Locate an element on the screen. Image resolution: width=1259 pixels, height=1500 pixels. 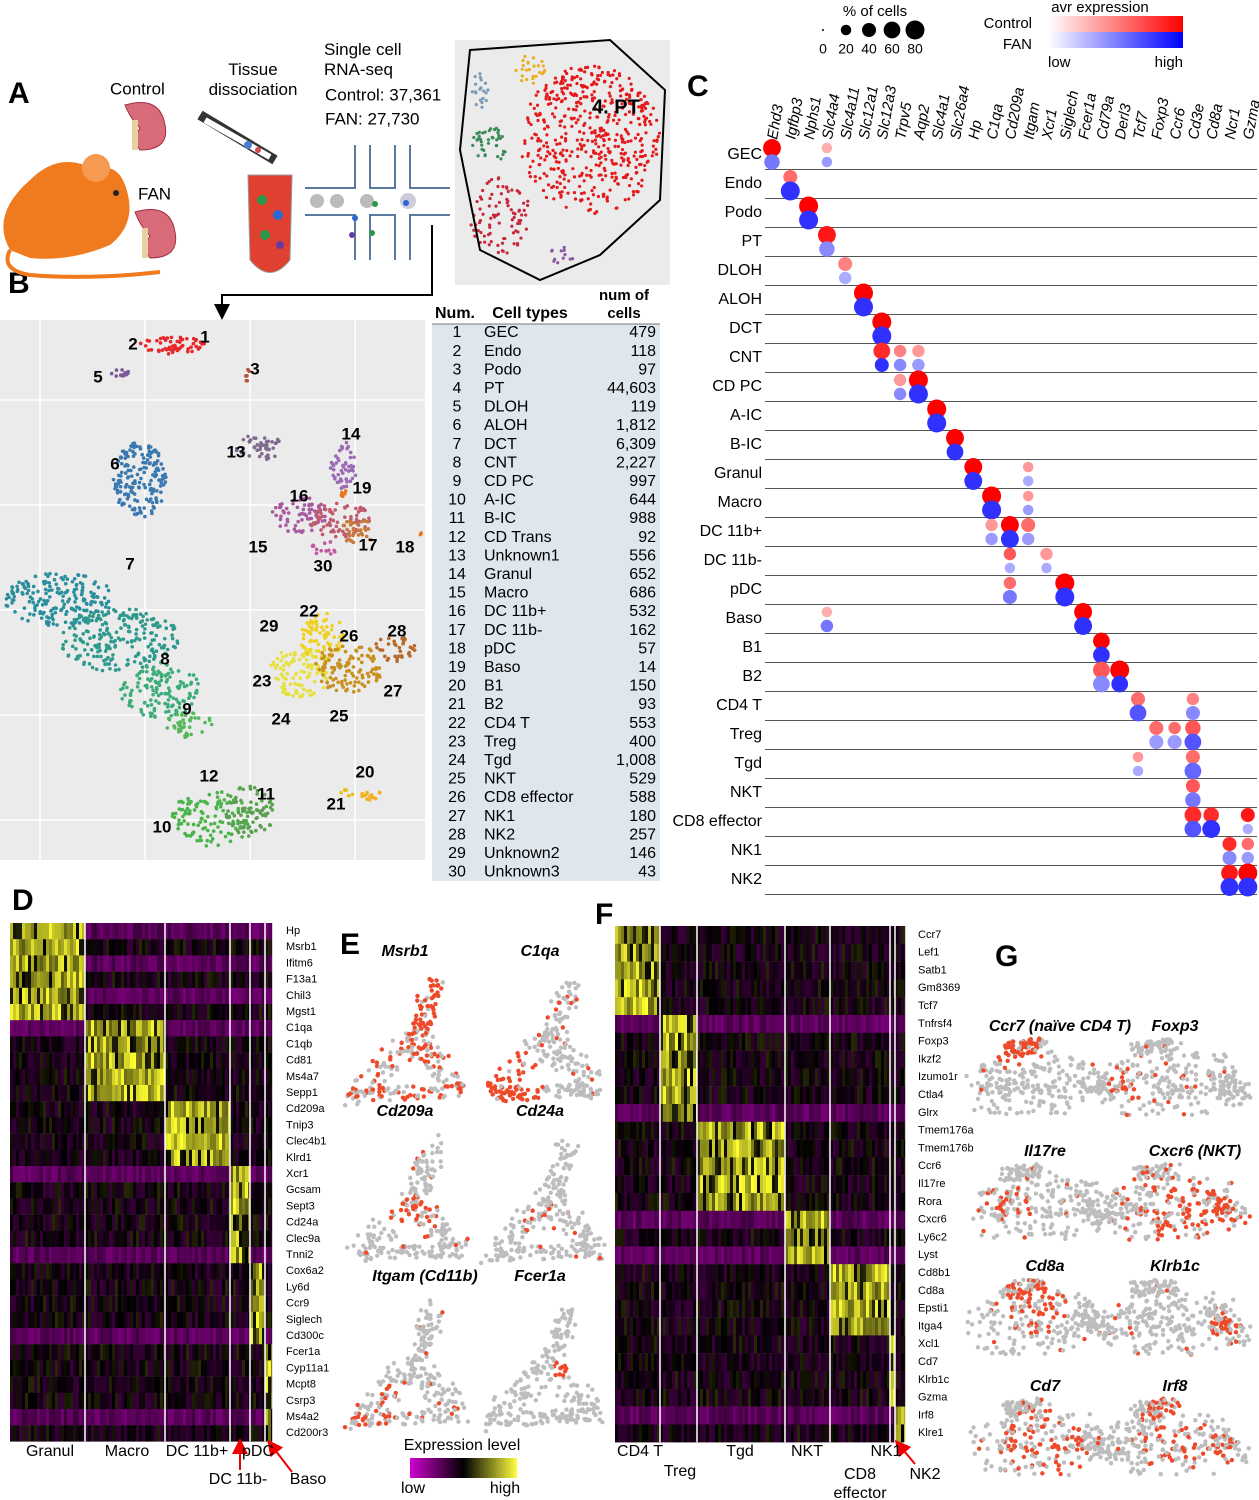
table-cell: 118 is located at coordinates (643, 351).